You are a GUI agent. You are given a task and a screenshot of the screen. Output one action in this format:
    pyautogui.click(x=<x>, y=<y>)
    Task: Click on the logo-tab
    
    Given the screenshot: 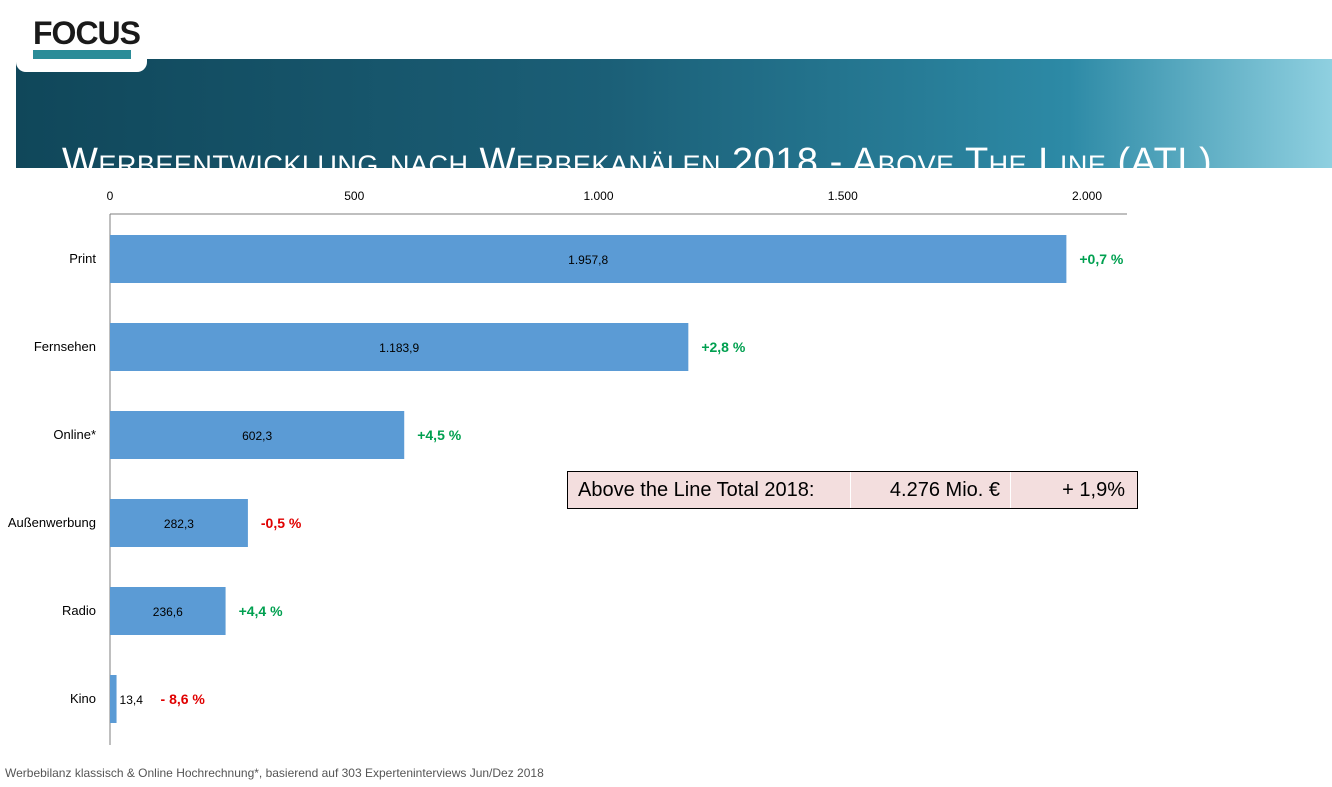 What is the action you would take?
    pyautogui.click(x=81, y=36)
    